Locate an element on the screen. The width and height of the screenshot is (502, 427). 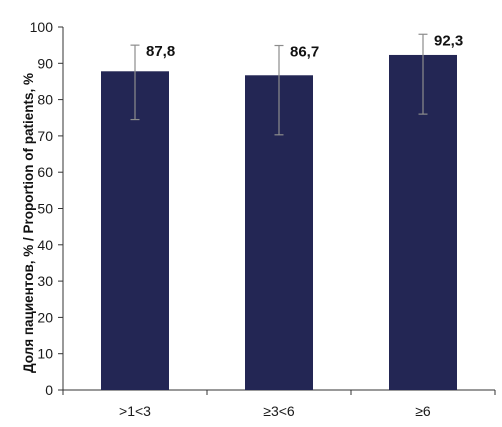
data-label: 92,3 is located at coordinates (448, 40).